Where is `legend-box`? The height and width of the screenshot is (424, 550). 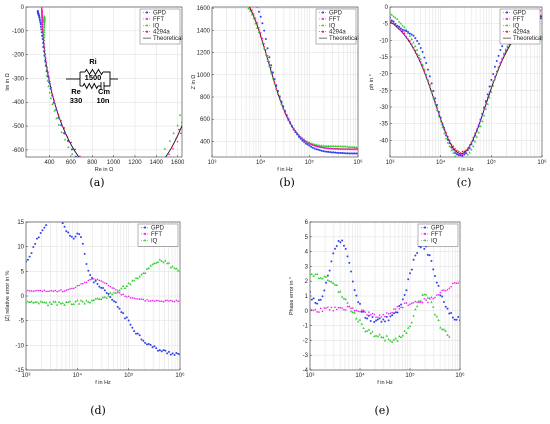
legend-box is located at coordinates (438, 235).